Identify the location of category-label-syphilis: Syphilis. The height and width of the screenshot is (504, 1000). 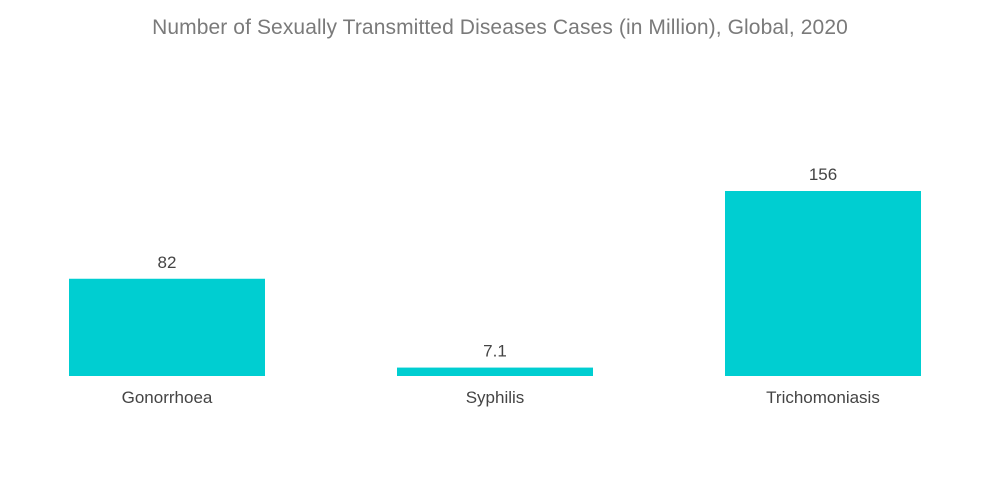
(495, 397).